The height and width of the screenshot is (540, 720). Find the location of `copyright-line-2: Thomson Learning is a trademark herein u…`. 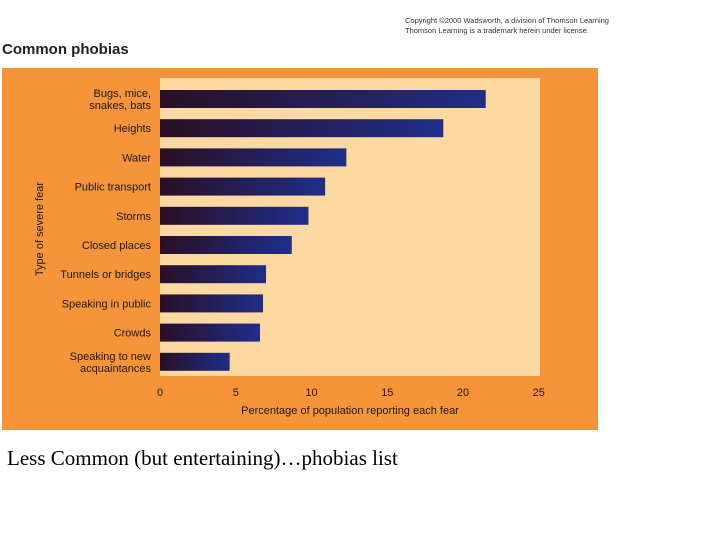

copyright-line-2: Thomson Learning is a trademark herein u… is located at coordinates (497, 30).